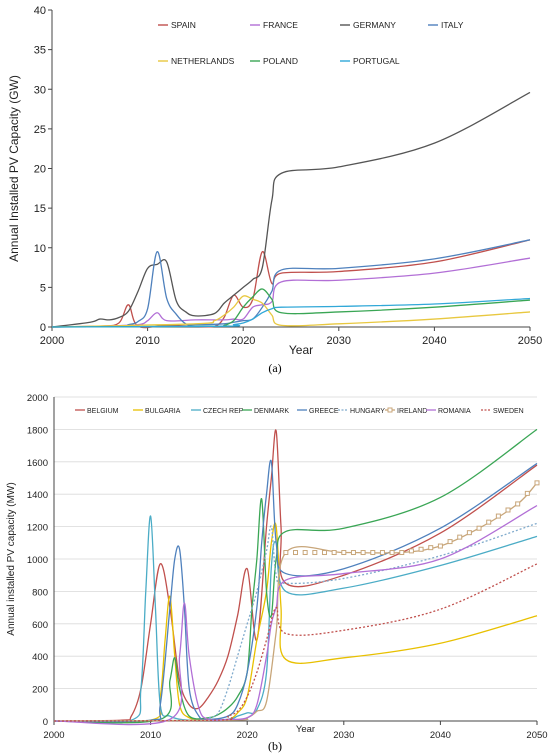  I want to click on b-legend-label-ireland: IRELAND, so click(412, 411).